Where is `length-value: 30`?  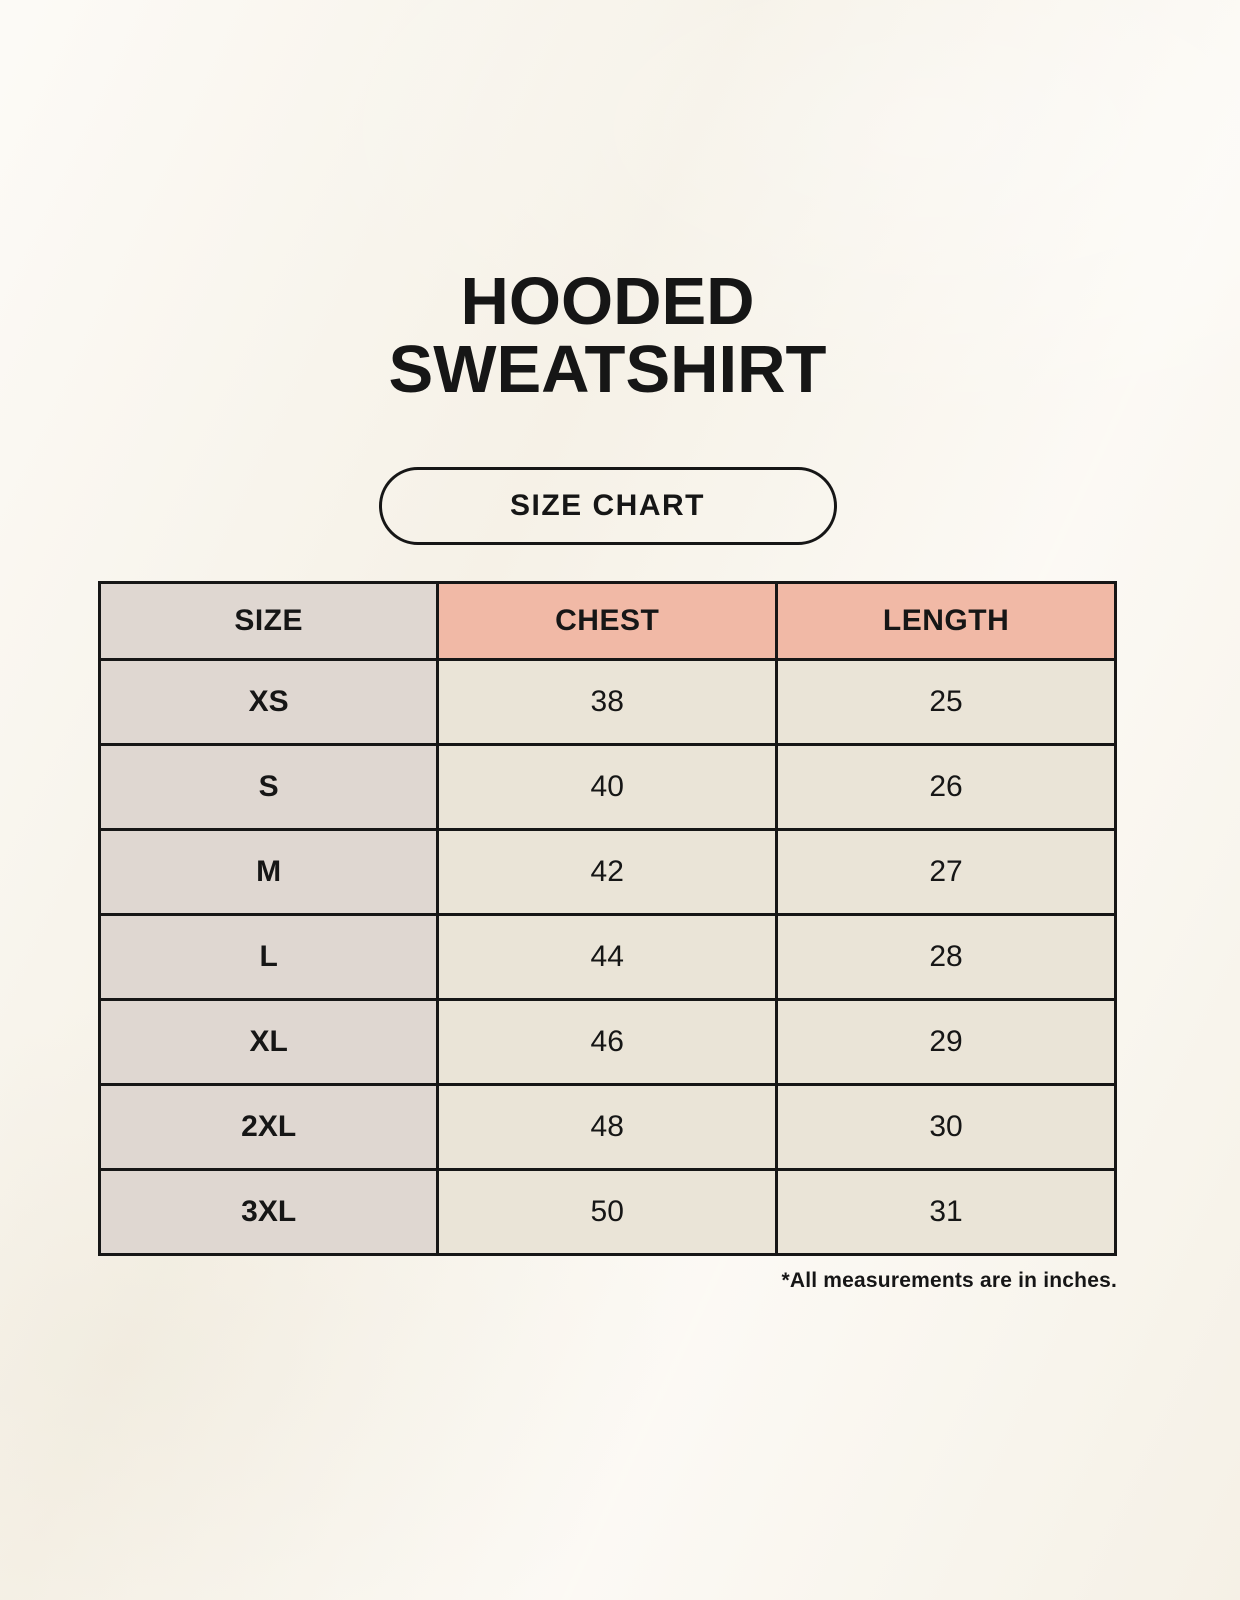
length-value: 30 is located at coordinates (946, 1126).